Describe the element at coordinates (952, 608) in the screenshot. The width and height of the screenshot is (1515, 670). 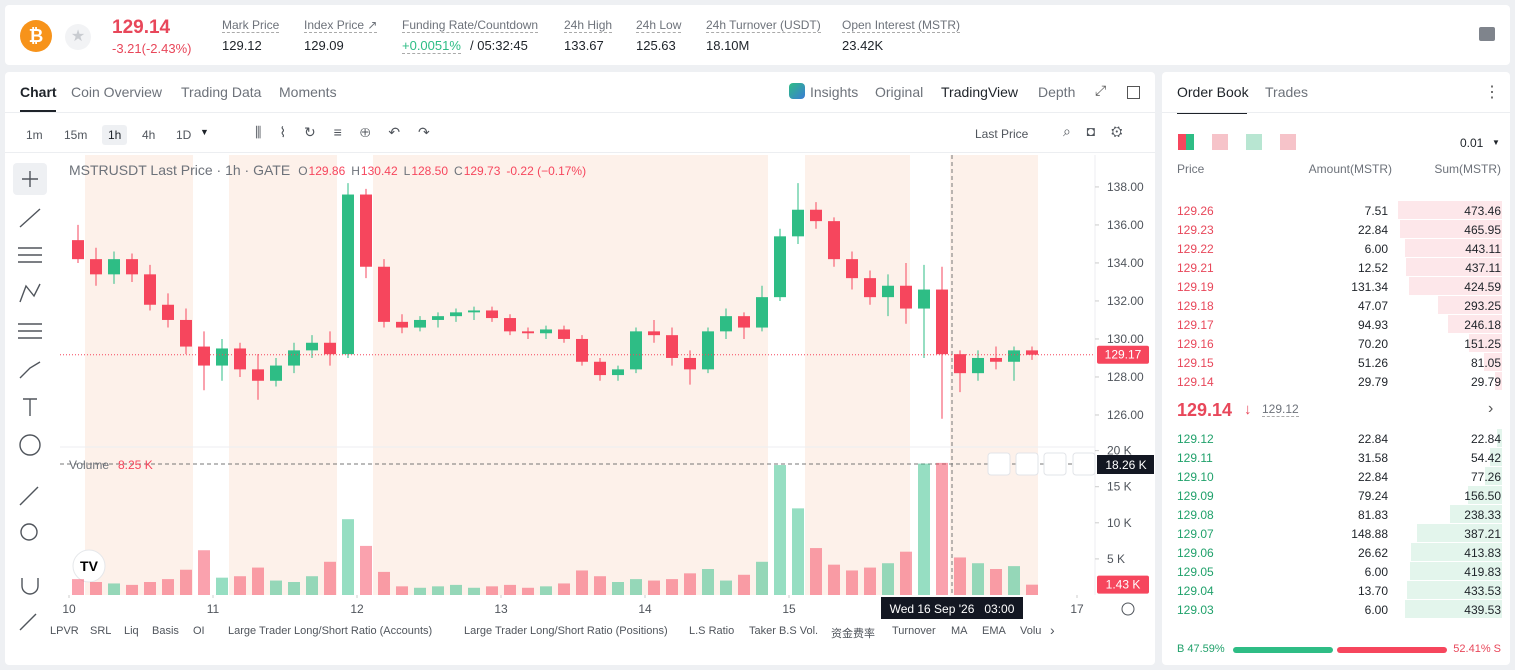
I see `crosshair-time-bg` at that location.